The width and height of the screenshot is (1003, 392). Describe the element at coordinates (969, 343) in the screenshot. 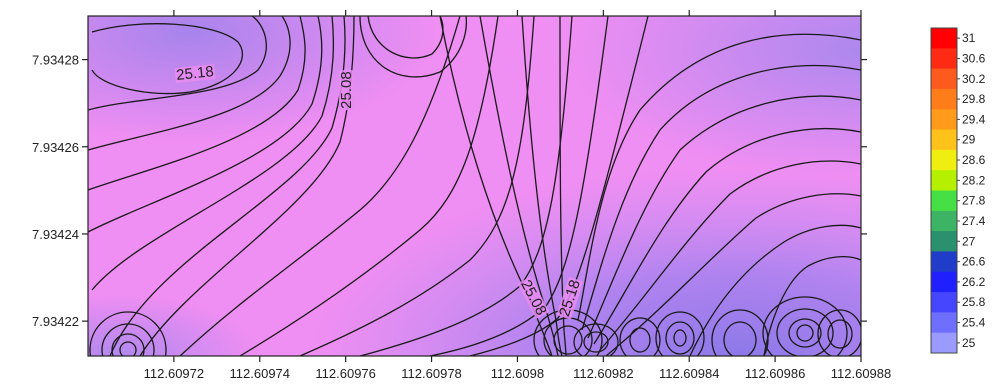

I see `colorbar-label: 25` at that location.